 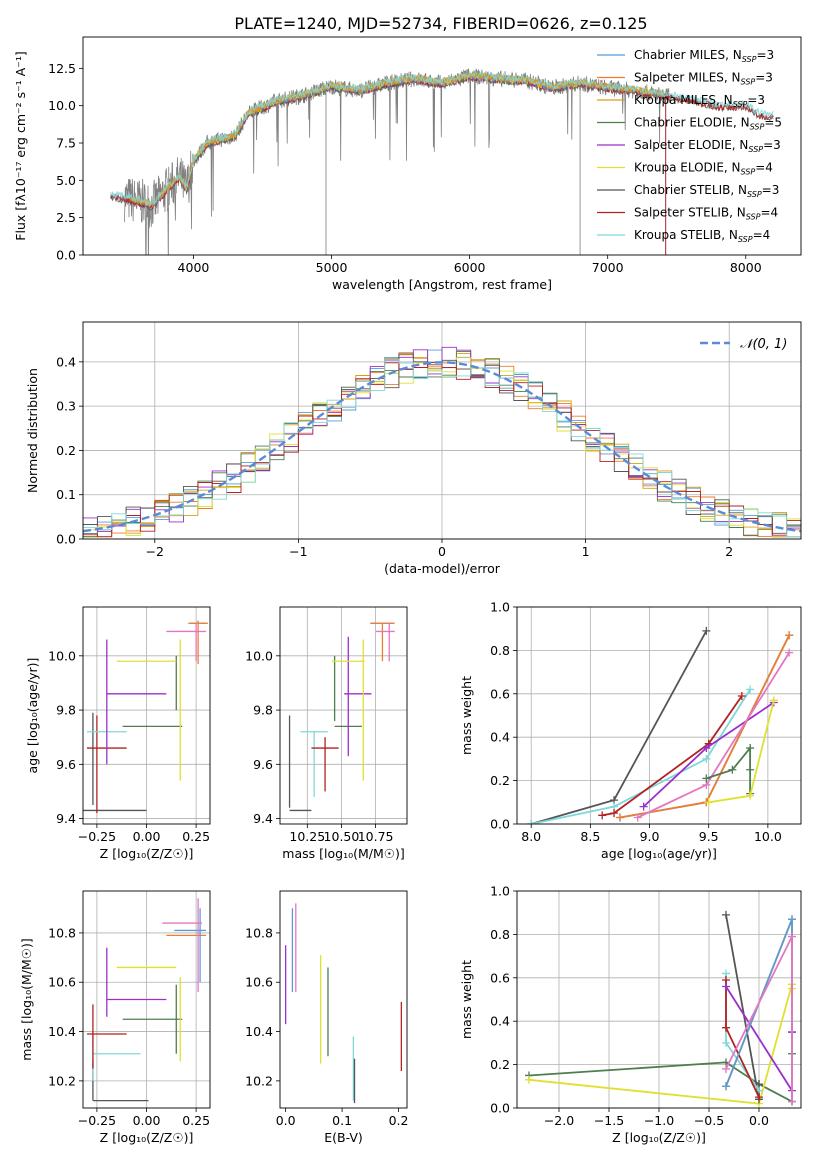 I want to click on x-tick-label: −1.5, so click(x=609, y=1120).